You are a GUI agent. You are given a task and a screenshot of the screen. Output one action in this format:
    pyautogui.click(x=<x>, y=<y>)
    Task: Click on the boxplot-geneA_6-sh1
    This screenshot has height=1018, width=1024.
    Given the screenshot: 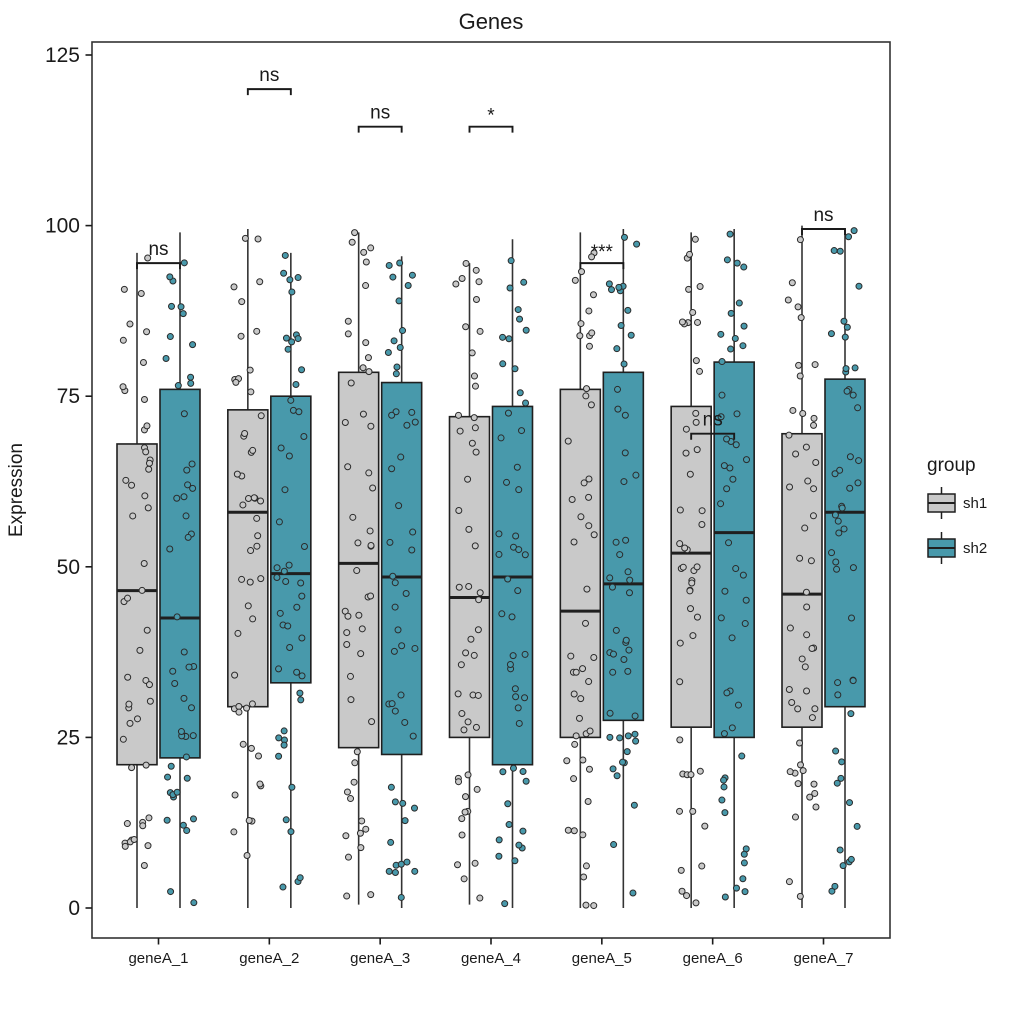 What is the action you would take?
    pyautogui.click(x=691, y=570)
    